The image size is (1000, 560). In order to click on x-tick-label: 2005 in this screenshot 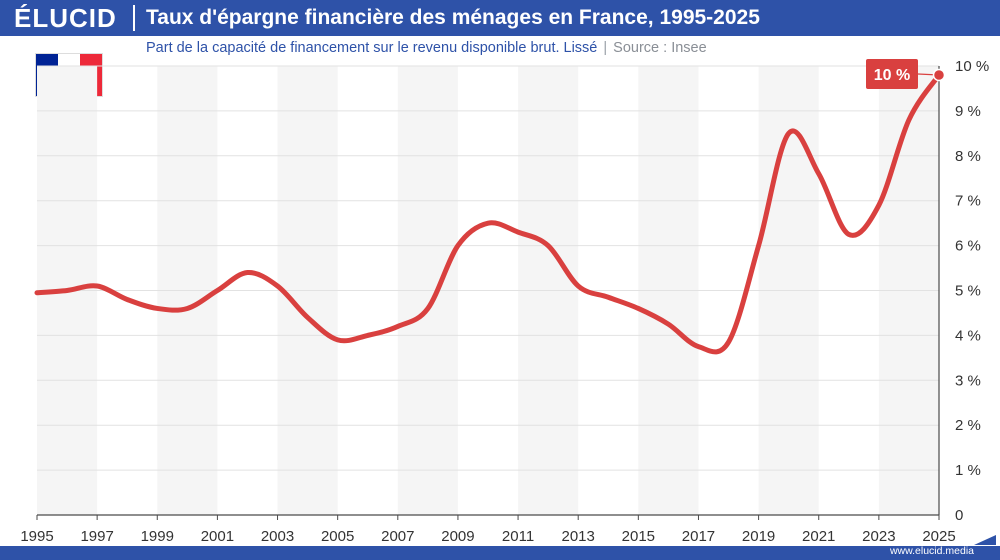, I will do `click(337, 536)`.